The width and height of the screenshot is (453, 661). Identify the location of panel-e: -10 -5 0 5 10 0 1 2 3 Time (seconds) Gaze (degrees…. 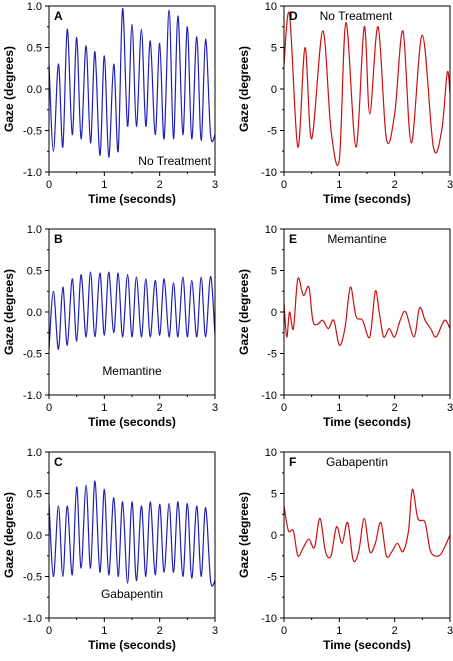
(345, 326).